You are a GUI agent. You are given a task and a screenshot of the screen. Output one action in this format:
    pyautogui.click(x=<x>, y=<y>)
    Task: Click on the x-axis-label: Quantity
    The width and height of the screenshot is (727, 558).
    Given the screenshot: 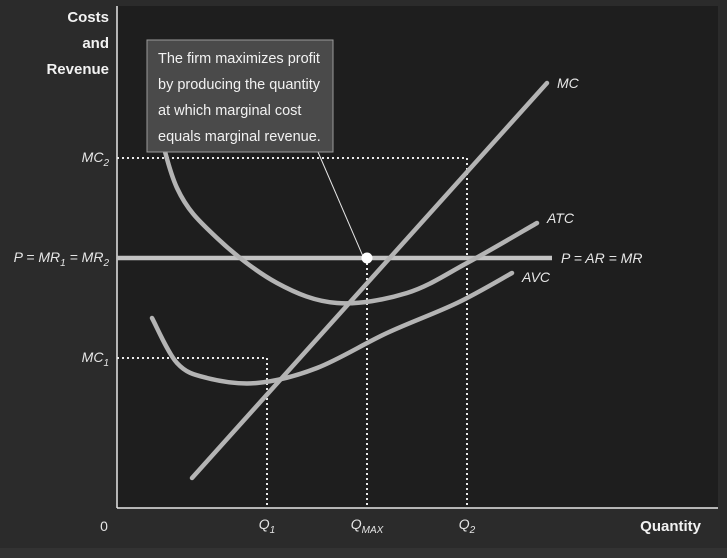 What is the action you would take?
    pyautogui.click(x=670, y=526)
    